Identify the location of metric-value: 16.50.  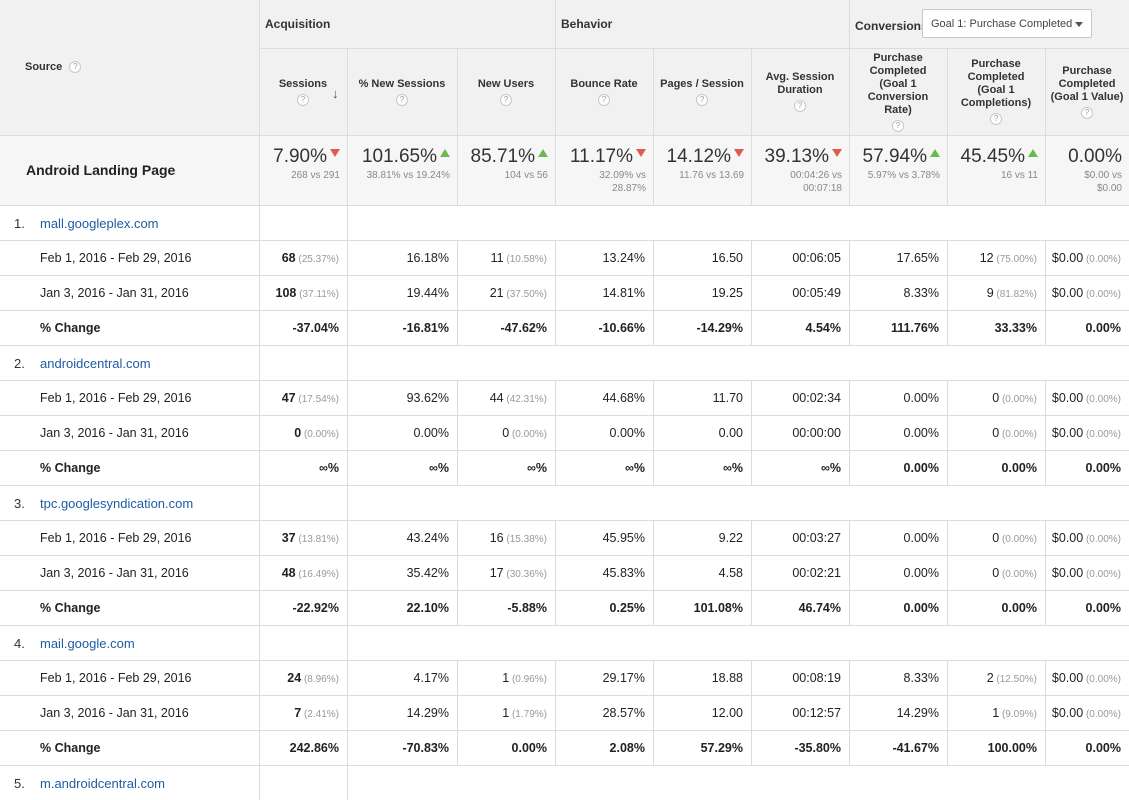
(727, 258).